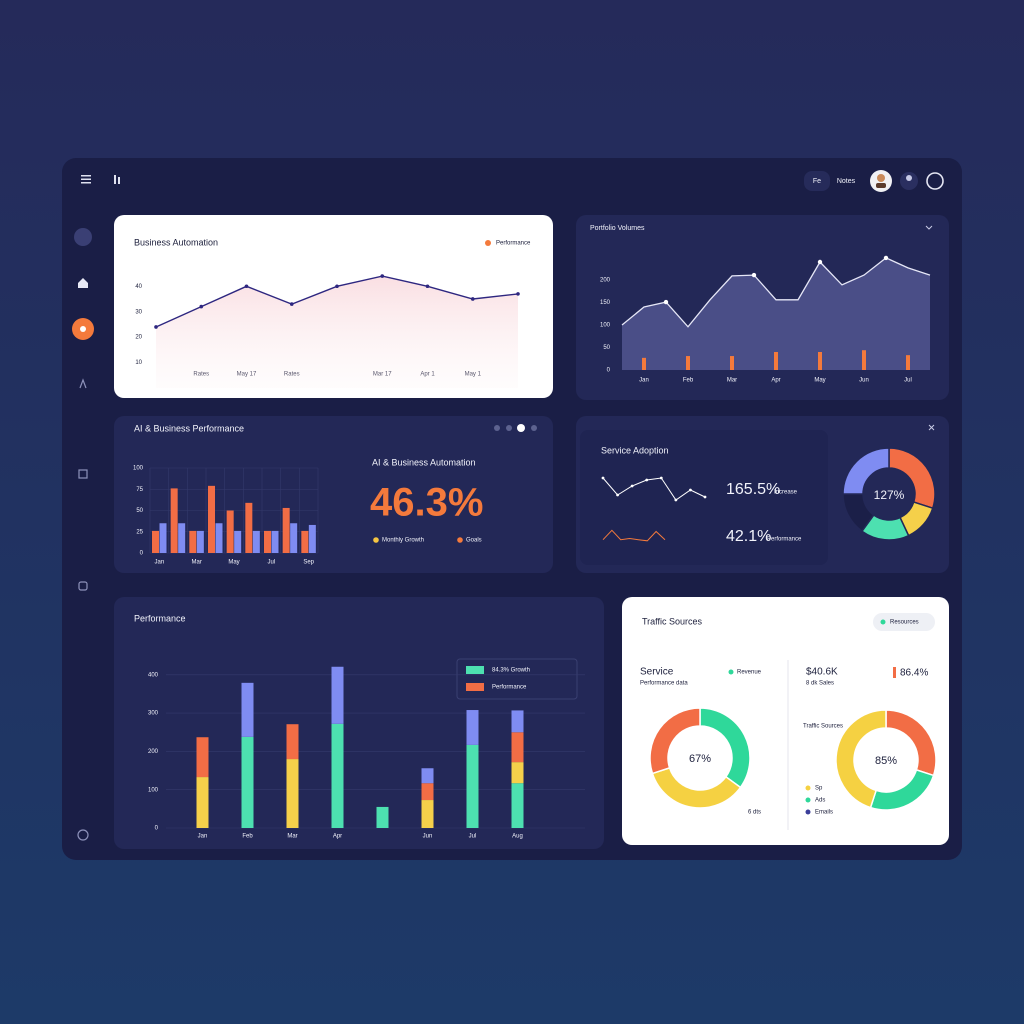 The image size is (1024, 1024). What do you see at coordinates (83, 237) in the screenshot?
I see `nav-profile` at bounding box center [83, 237].